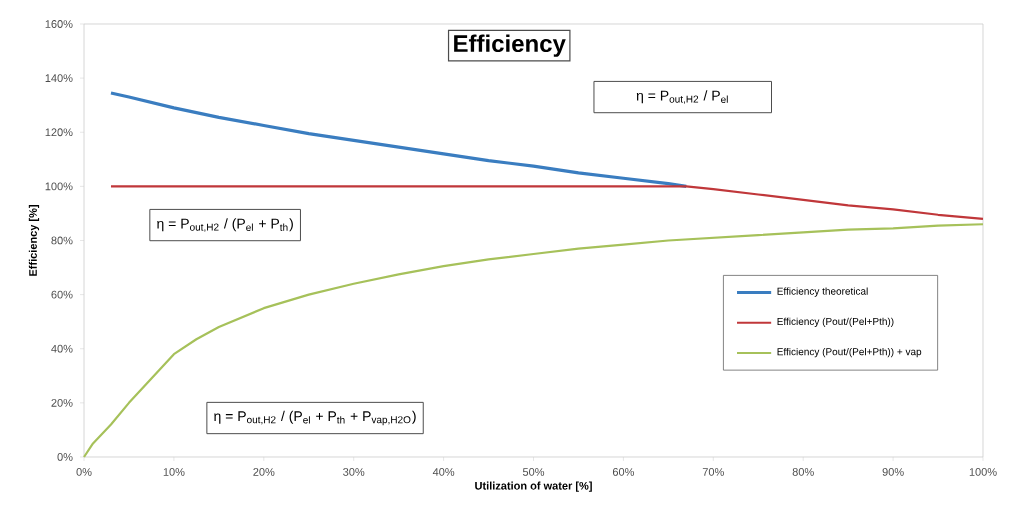 Image resolution: width=1009 pixels, height=509 pixels. What do you see at coordinates (174, 472) in the screenshot?
I see `x-tick-label: 10%` at bounding box center [174, 472].